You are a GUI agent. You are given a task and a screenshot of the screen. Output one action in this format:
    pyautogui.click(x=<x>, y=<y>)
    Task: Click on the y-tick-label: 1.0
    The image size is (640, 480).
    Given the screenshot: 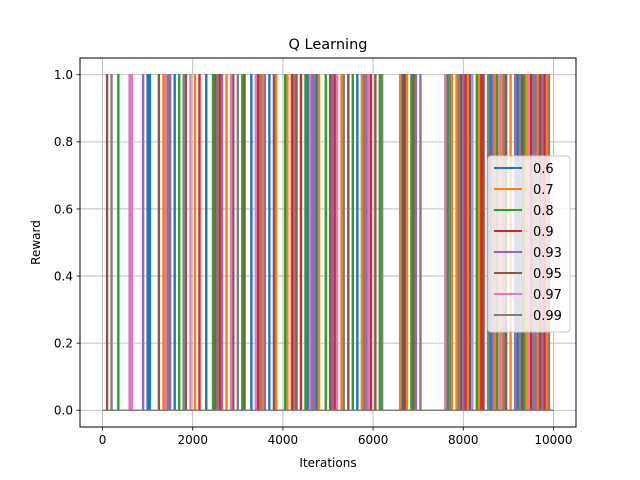 What is the action you would take?
    pyautogui.click(x=63, y=75)
    